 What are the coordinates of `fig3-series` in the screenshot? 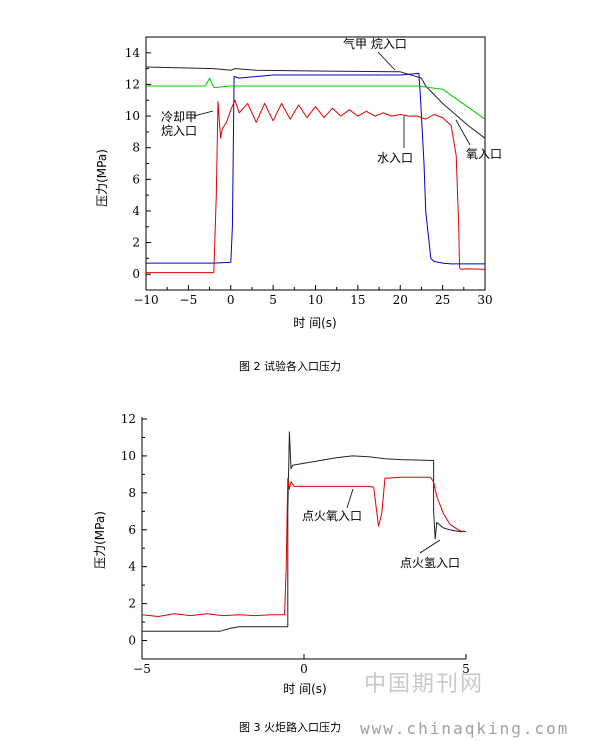 It's located at (304, 531).